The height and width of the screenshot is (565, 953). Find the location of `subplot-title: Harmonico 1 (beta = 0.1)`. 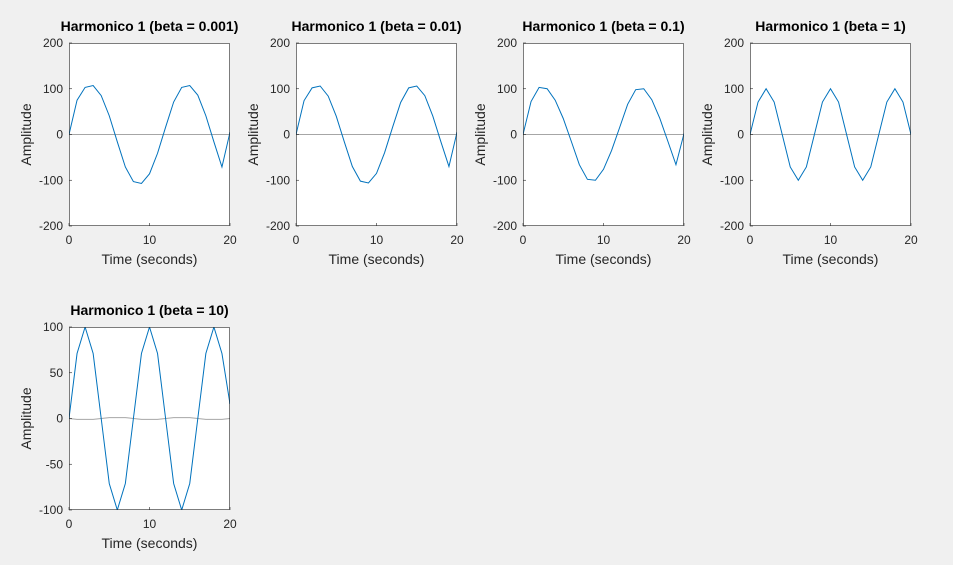

subplot-title: Harmonico 1 (beta = 0.1) is located at coordinates (603, 26).